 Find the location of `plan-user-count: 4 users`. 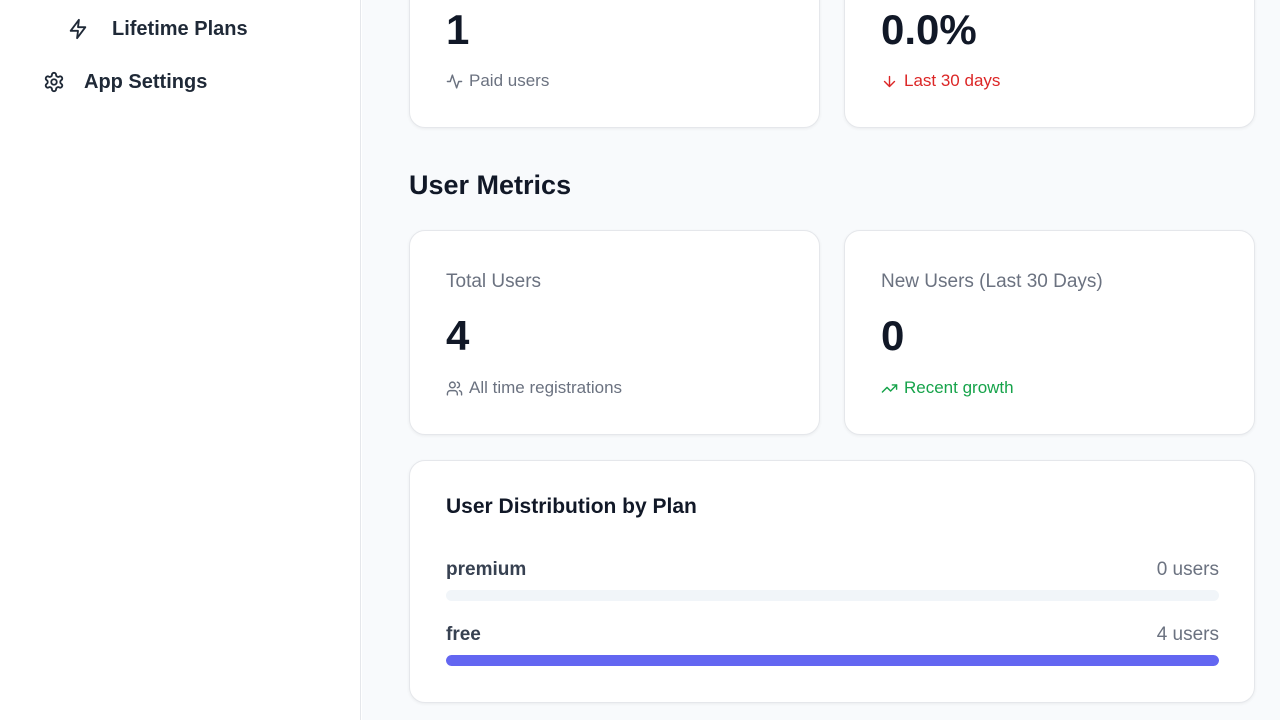

plan-user-count: 4 users is located at coordinates (1187, 634).